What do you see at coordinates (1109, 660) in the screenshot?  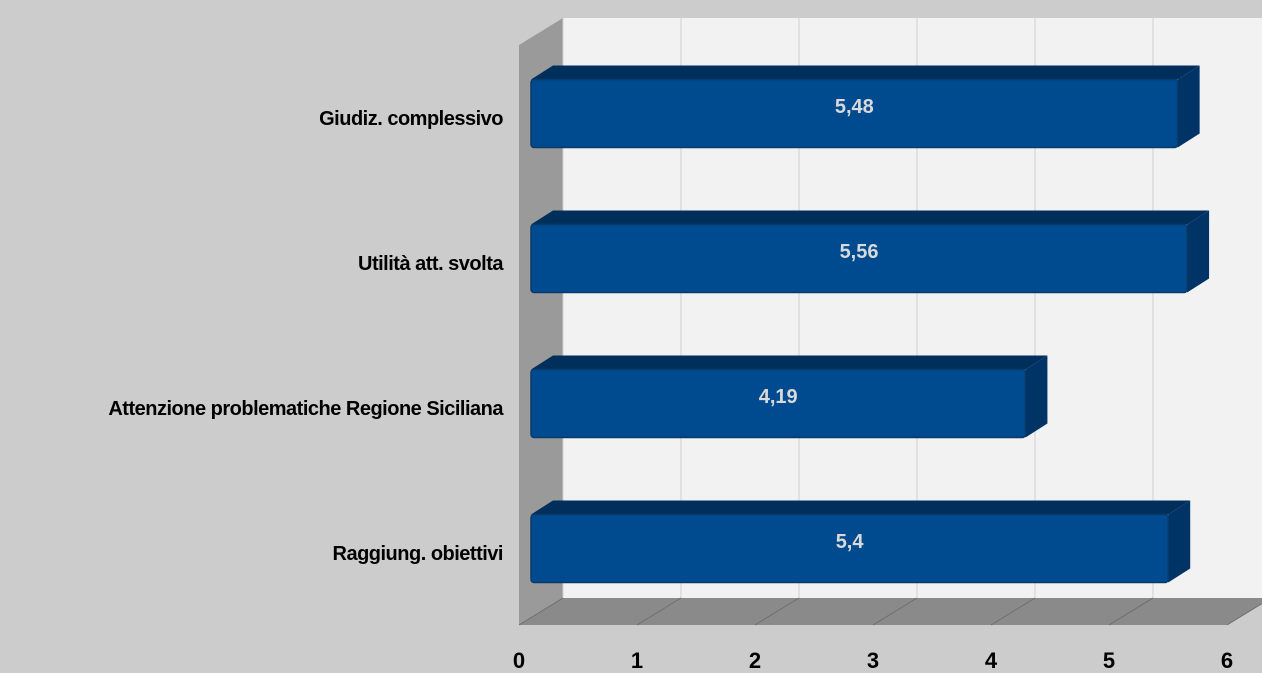 I see `x-tick-label: 5` at bounding box center [1109, 660].